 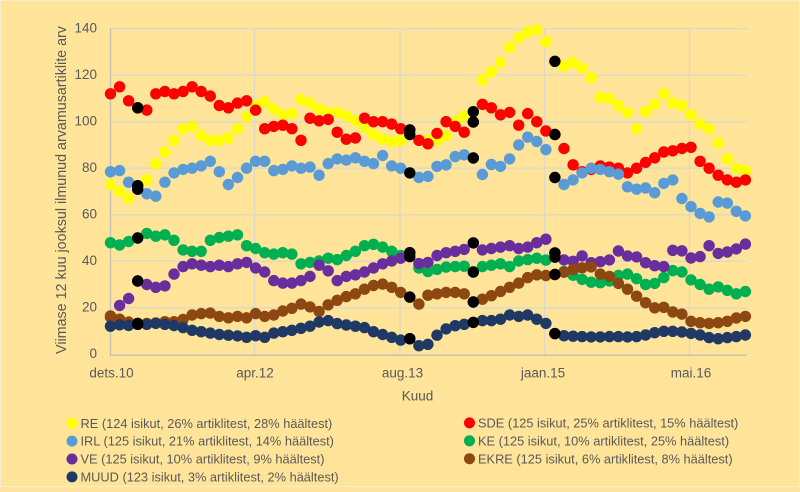 What do you see at coordinates (255, 373) in the screenshot?
I see `svg-text: apr.12` at bounding box center [255, 373].